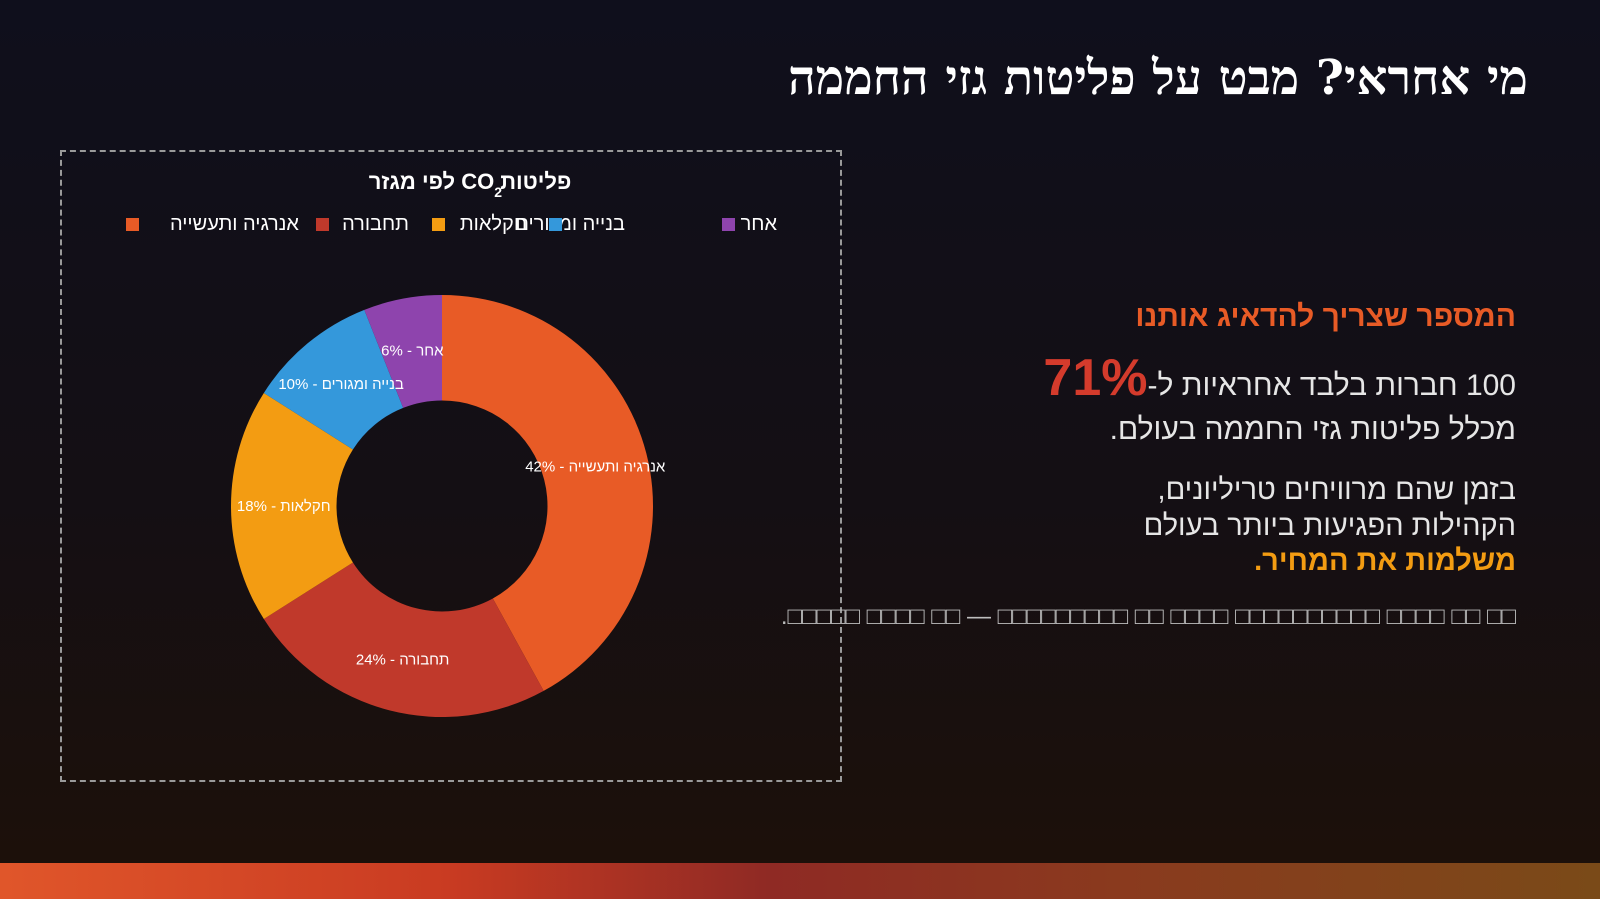 This screenshot has width=1600, height=899. Describe the element at coordinates (477, 181) in the screenshot. I see `chart-title-co: CO` at that location.